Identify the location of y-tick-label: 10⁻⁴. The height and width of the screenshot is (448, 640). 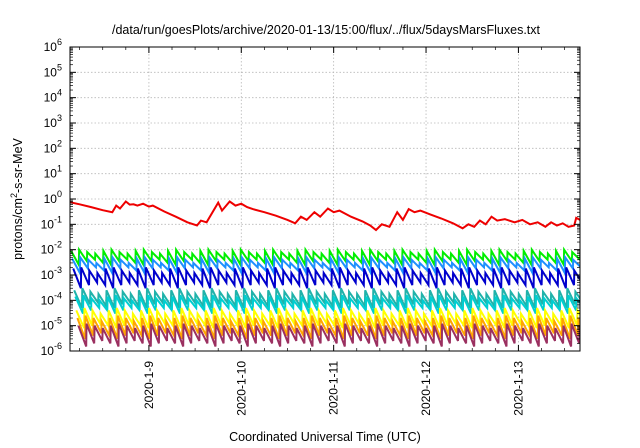
(51, 298).